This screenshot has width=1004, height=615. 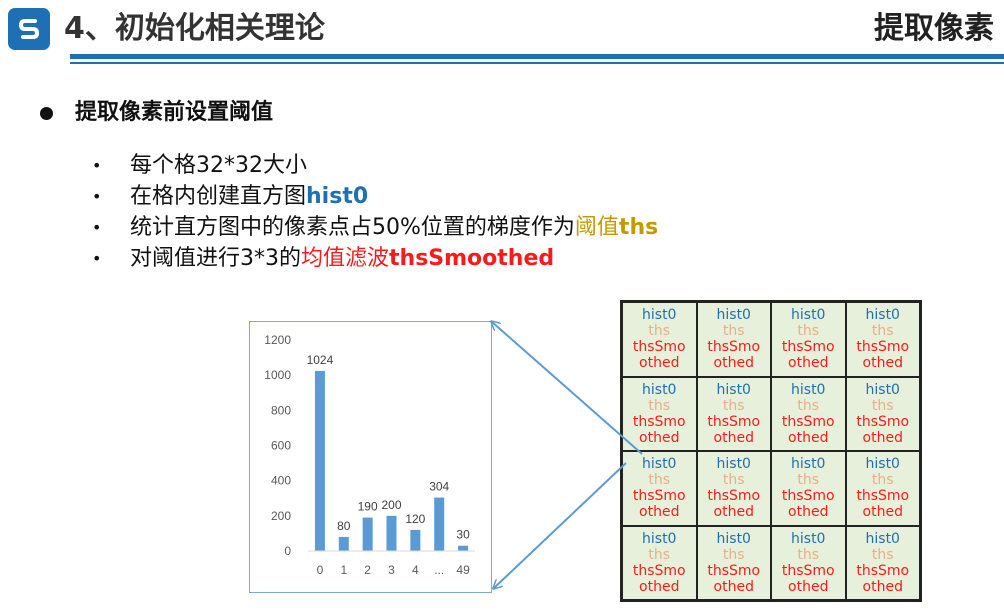 What do you see at coordinates (391, 505) in the screenshot?
I see `bar-value-label: 200` at bounding box center [391, 505].